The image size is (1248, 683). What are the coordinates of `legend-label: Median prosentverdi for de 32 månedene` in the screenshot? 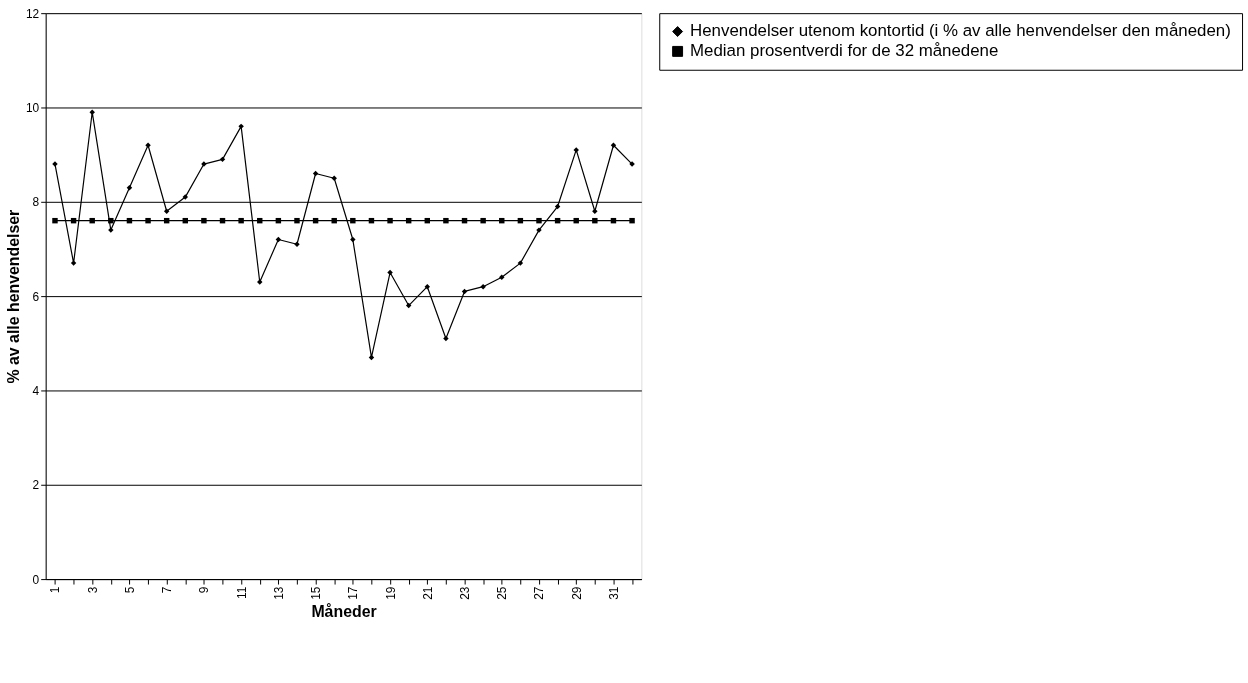 It's located at (844, 51).